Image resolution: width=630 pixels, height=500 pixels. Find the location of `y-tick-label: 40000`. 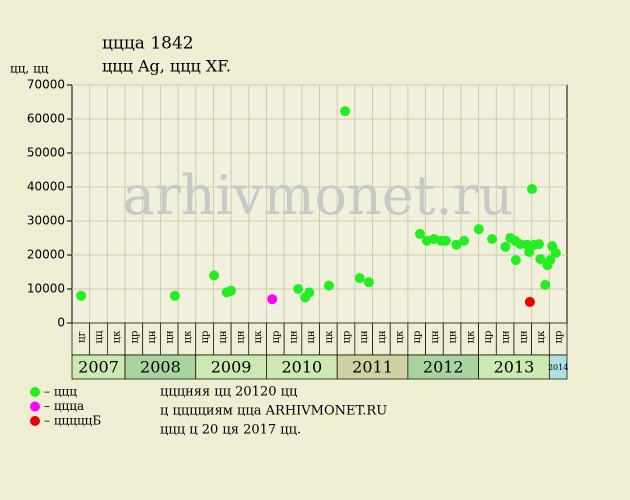

y-tick-label: 40000 is located at coordinates (46, 187).